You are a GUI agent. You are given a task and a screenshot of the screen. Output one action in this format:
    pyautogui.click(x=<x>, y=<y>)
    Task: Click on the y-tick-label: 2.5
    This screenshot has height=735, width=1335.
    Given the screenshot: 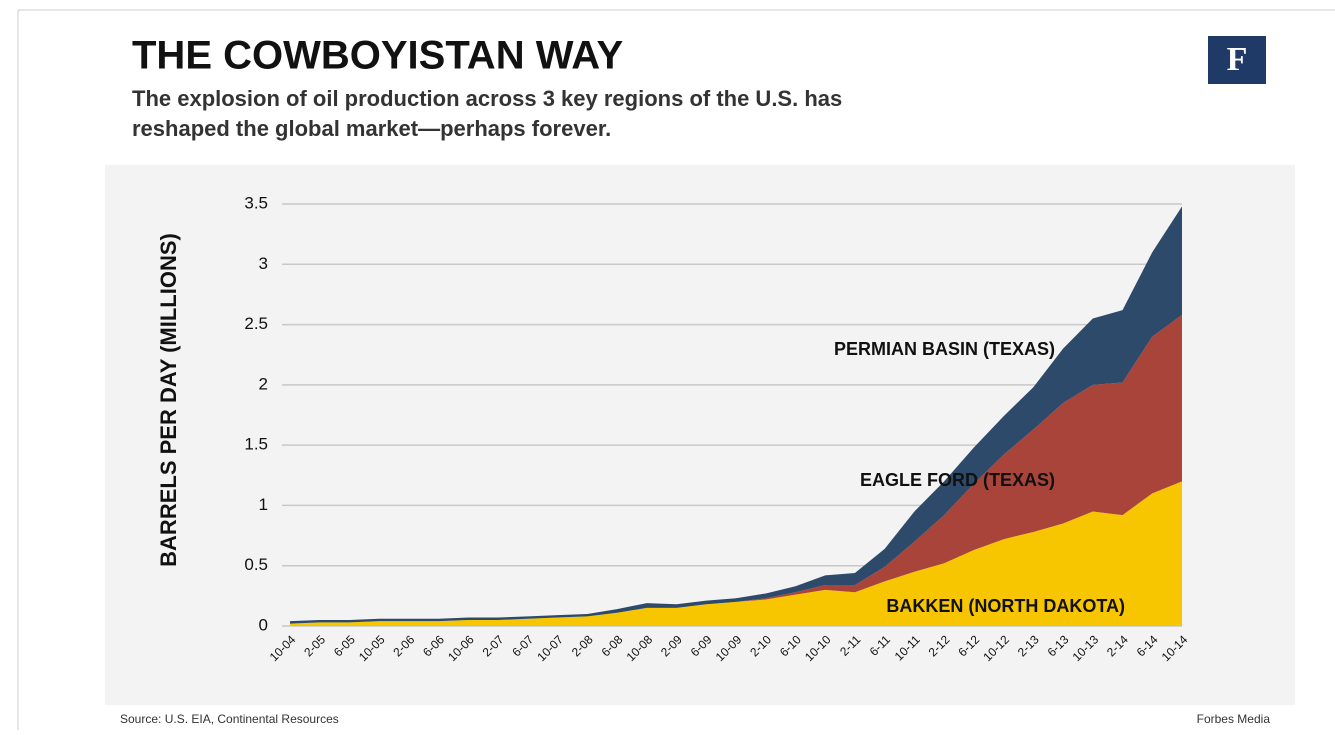 What is the action you would take?
    pyautogui.click(x=256, y=323)
    